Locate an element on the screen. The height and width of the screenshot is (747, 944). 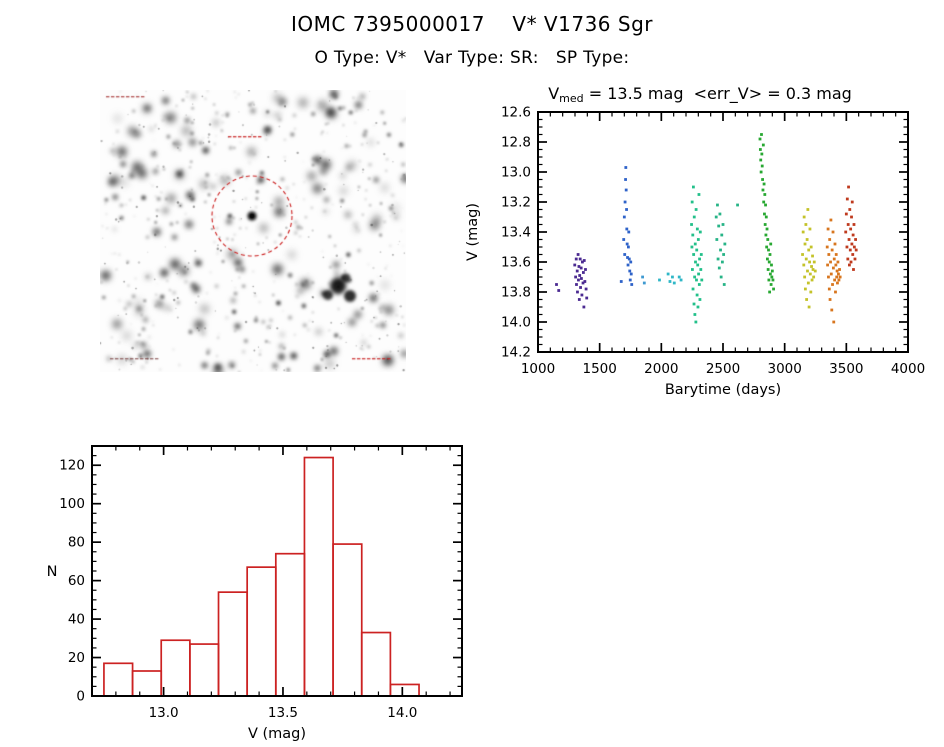
page-subtitle: O Type: V* Var Type: SR: SP Type: is located at coordinates (472, 58).